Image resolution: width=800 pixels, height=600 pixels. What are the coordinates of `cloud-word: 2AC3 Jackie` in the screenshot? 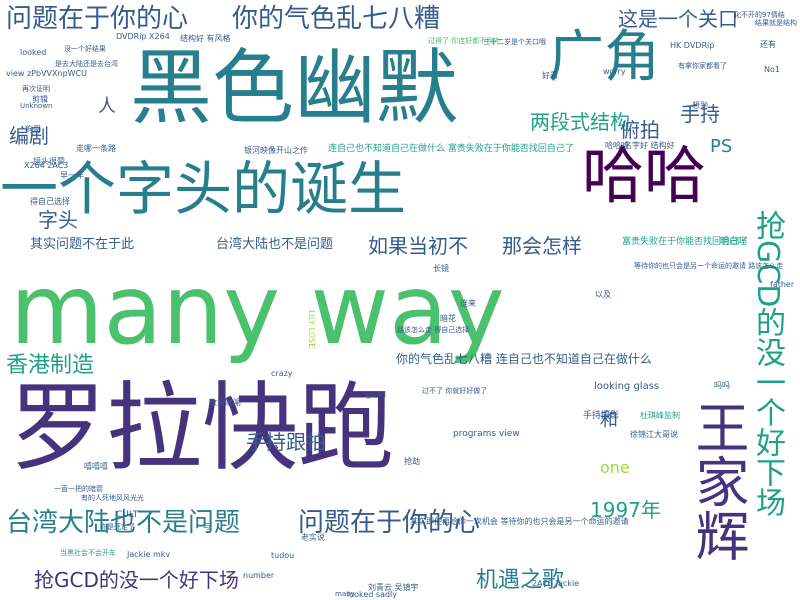 It's located at (556, 583).